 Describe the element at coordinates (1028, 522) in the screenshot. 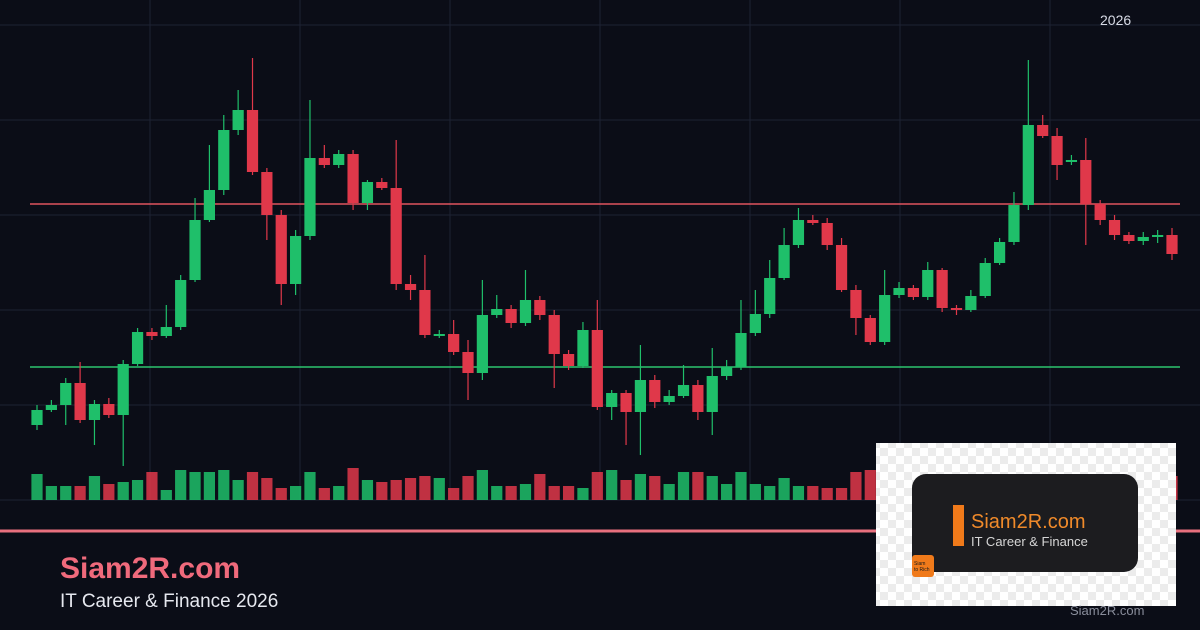

I see `badge-name: Siam2R.com` at that location.